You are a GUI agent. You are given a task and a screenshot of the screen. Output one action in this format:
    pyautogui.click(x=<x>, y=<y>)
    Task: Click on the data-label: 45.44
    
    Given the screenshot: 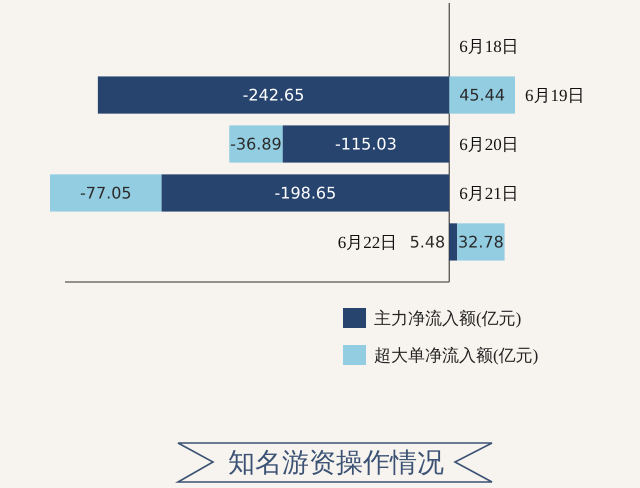 What is the action you would take?
    pyautogui.click(x=482, y=95)
    